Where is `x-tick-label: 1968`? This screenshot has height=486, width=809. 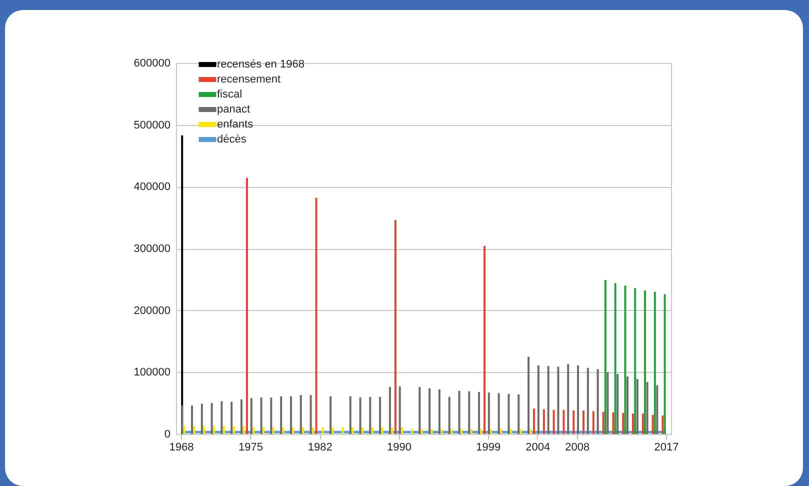 x-tick-label: 1968 is located at coordinates (181, 448).